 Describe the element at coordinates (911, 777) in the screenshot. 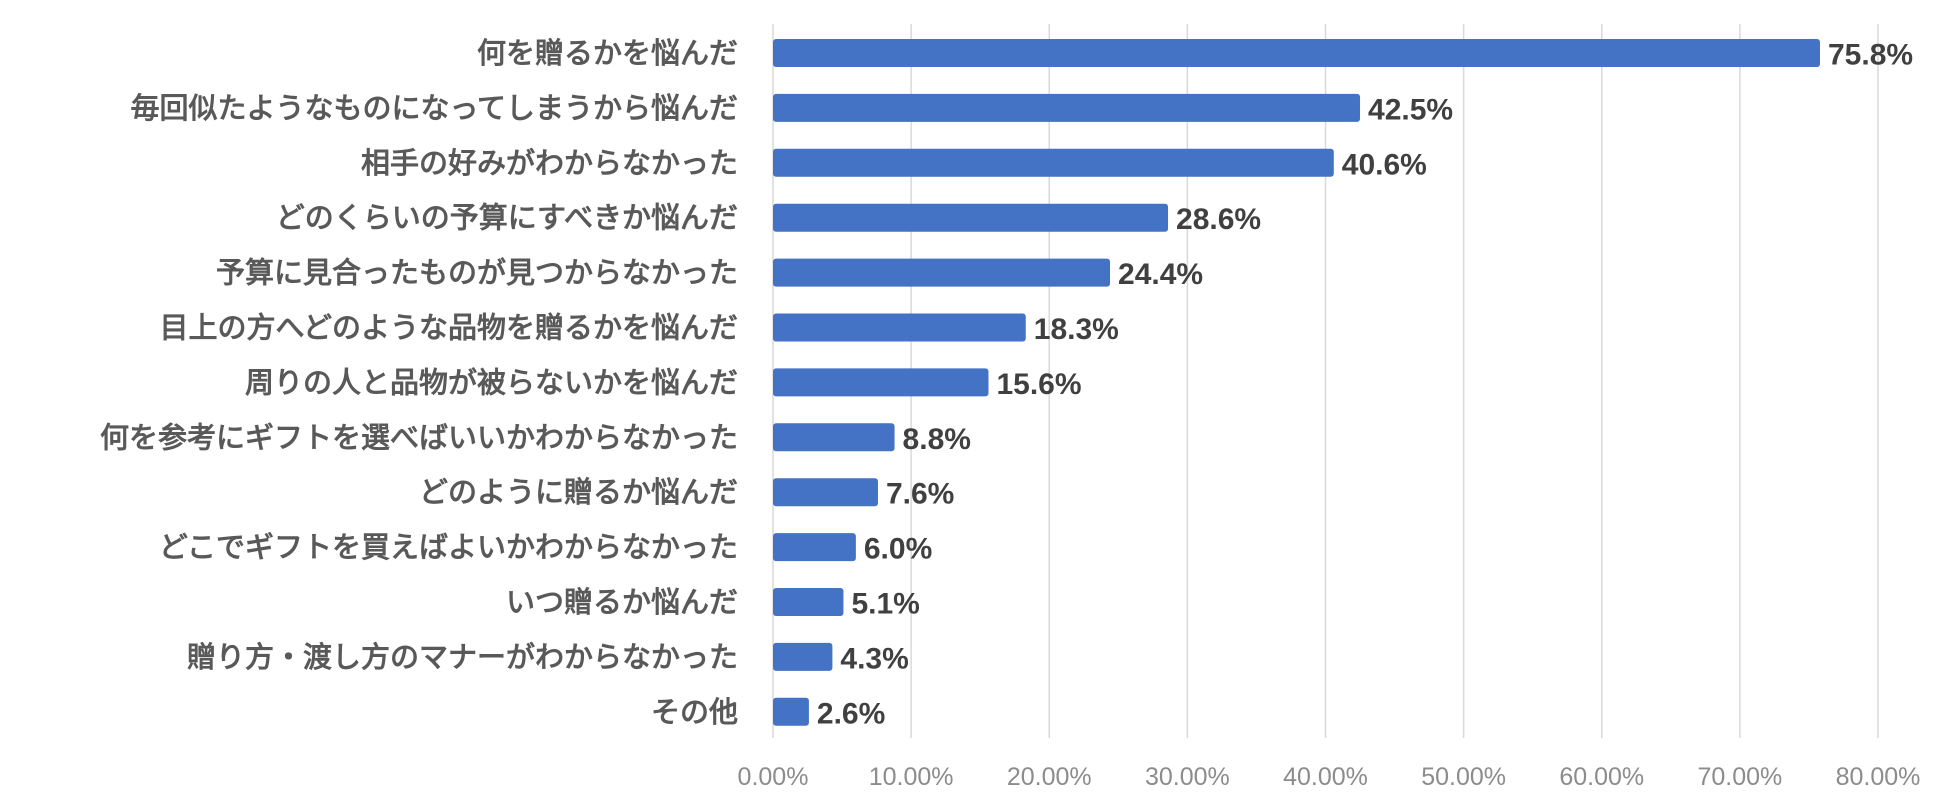

I see `x-tick-label: 10.00%` at that location.